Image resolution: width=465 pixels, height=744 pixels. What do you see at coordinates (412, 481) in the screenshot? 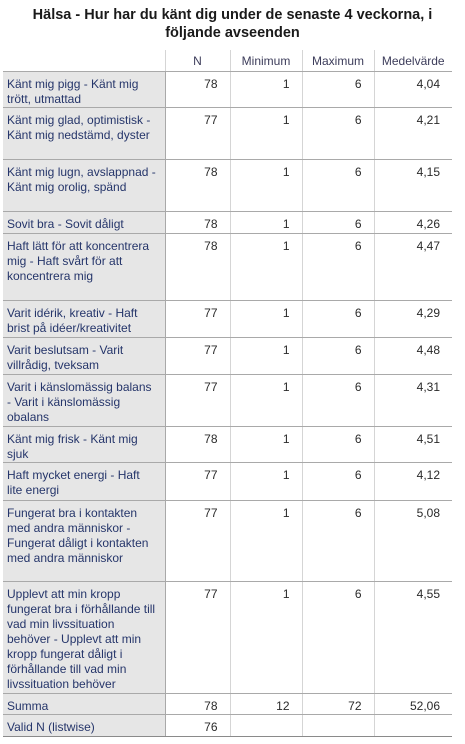
I see `cell-medelvarde: 4,12` at bounding box center [412, 481].